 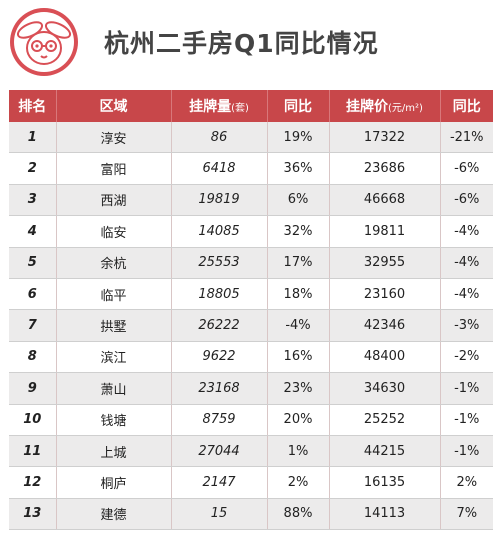 What do you see at coordinates (44, 42) in the screenshot?
I see `rabbit-logo-icon` at bounding box center [44, 42].